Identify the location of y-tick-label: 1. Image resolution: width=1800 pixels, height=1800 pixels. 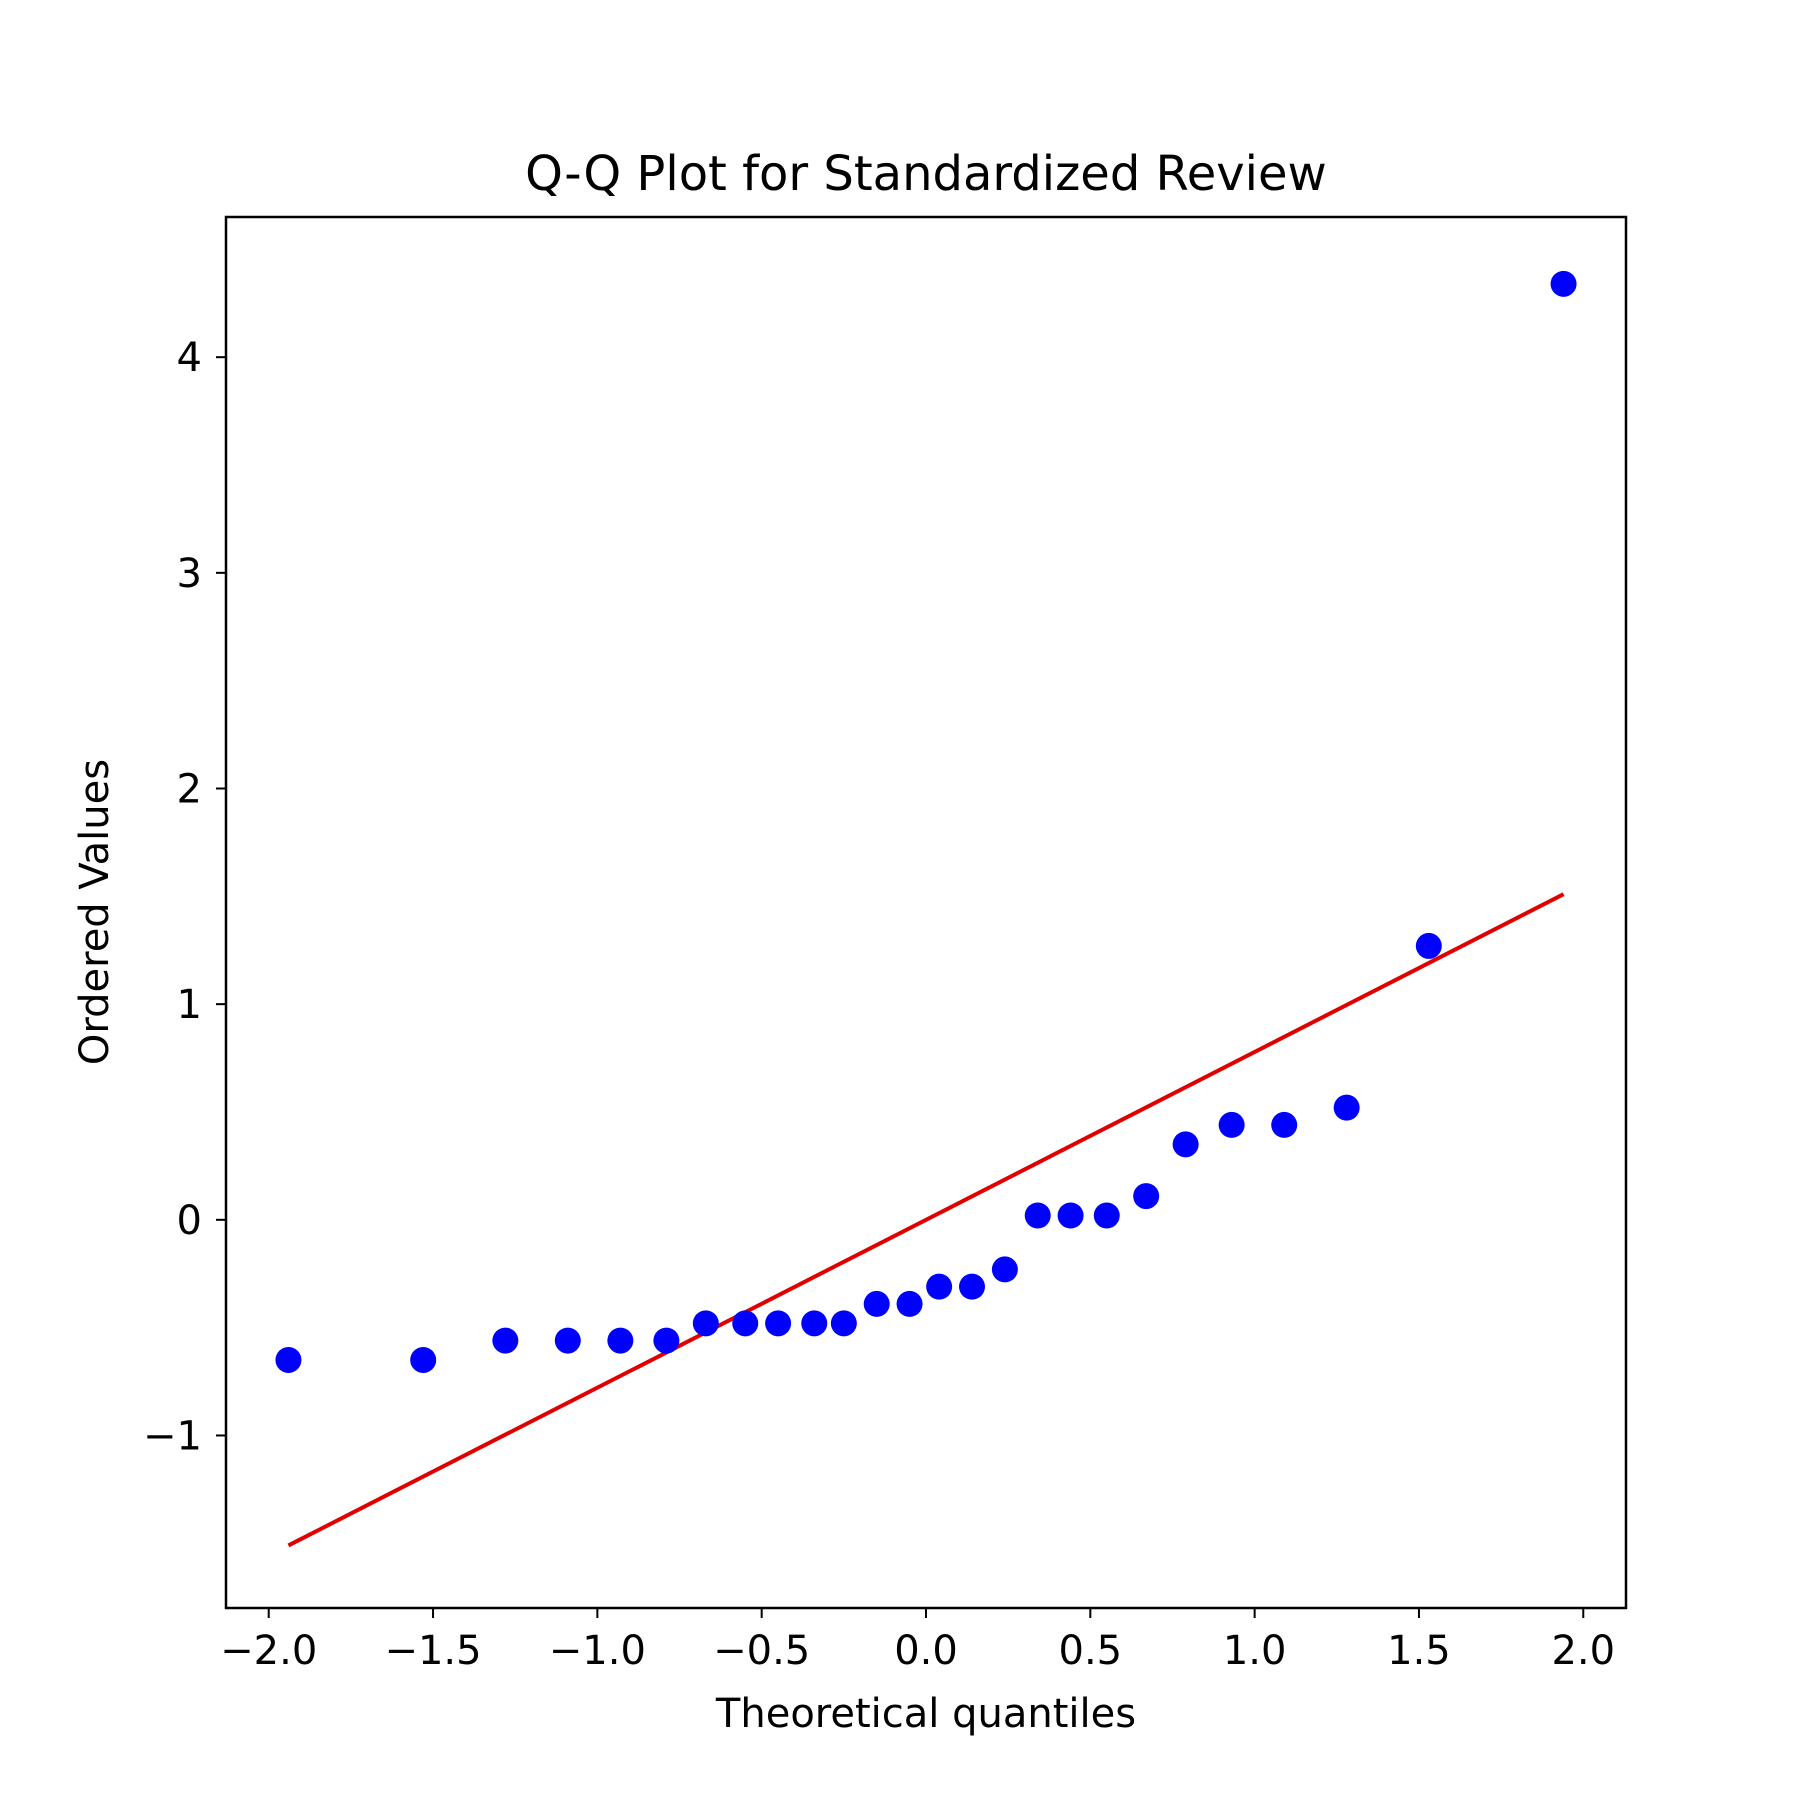
(189, 1005).